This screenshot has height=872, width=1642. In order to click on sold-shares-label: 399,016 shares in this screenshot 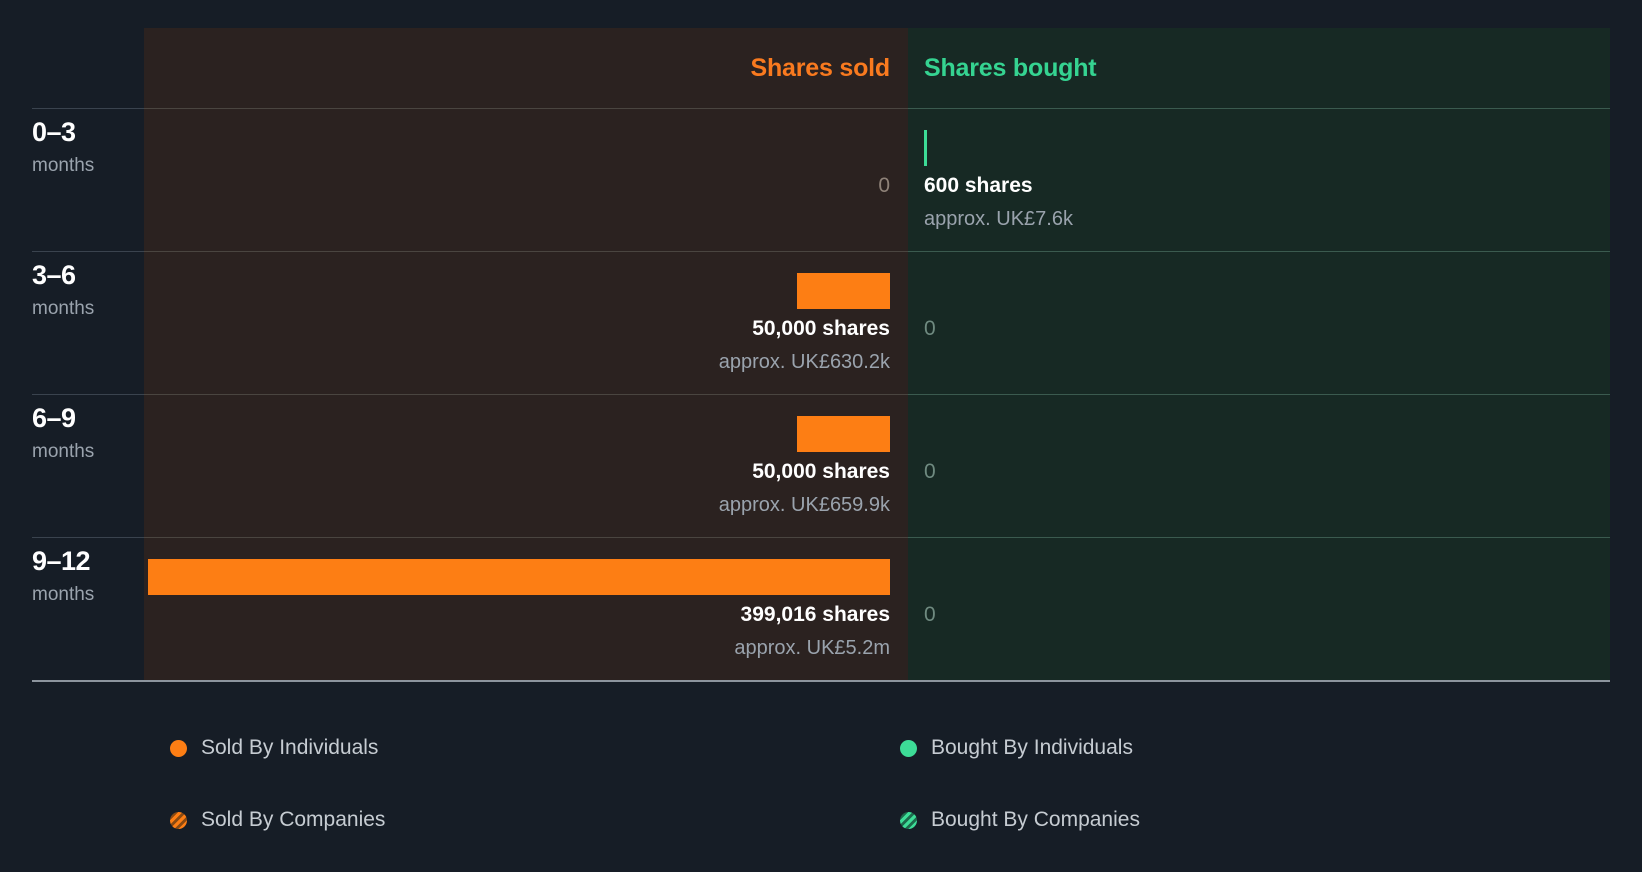, I will do `click(815, 614)`.